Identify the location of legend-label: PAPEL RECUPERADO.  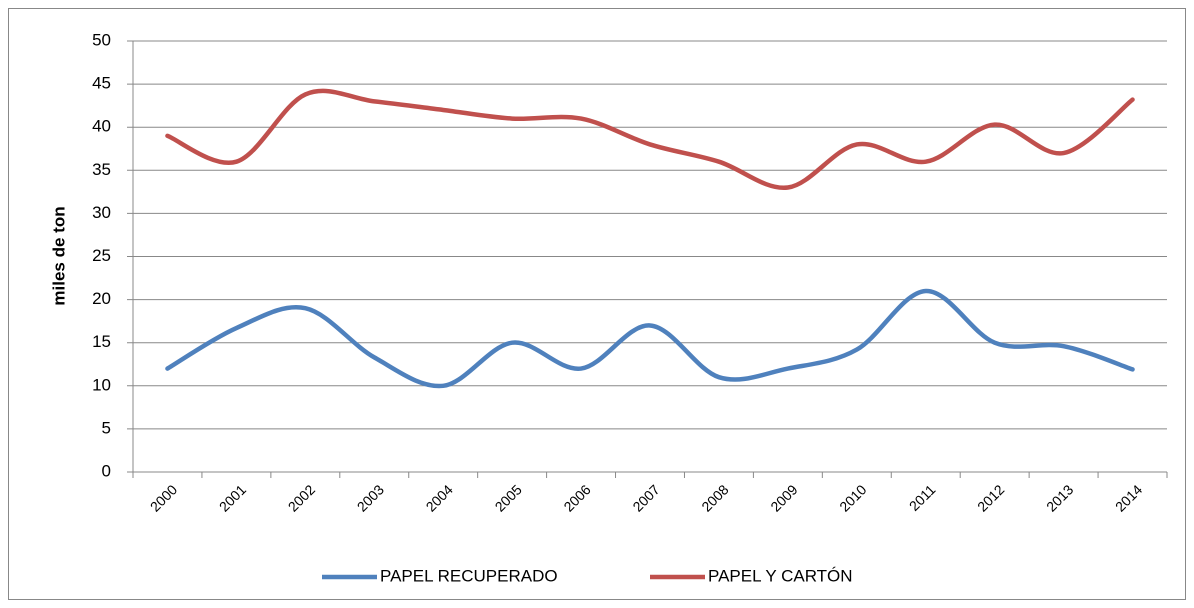
(469, 575).